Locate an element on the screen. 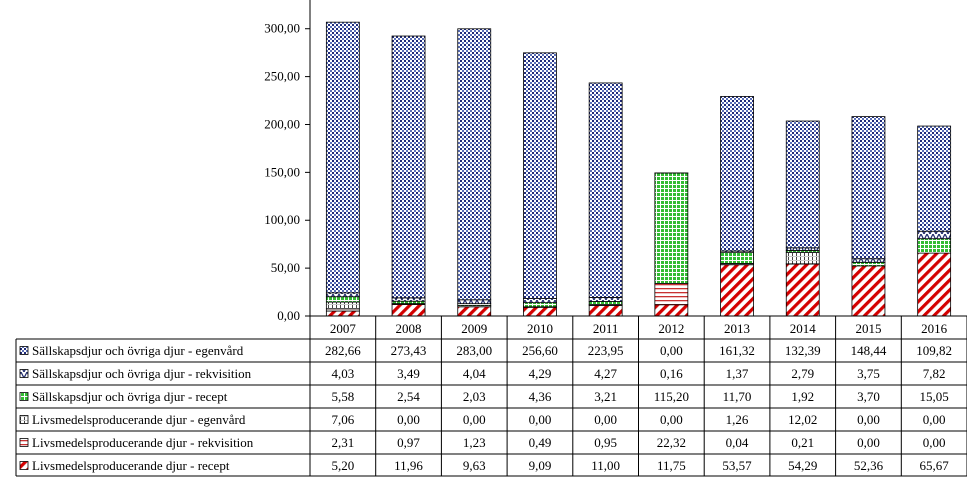 The height and width of the screenshot is (494, 967). bar-stack-2010 is located at coordinates (540, 184).